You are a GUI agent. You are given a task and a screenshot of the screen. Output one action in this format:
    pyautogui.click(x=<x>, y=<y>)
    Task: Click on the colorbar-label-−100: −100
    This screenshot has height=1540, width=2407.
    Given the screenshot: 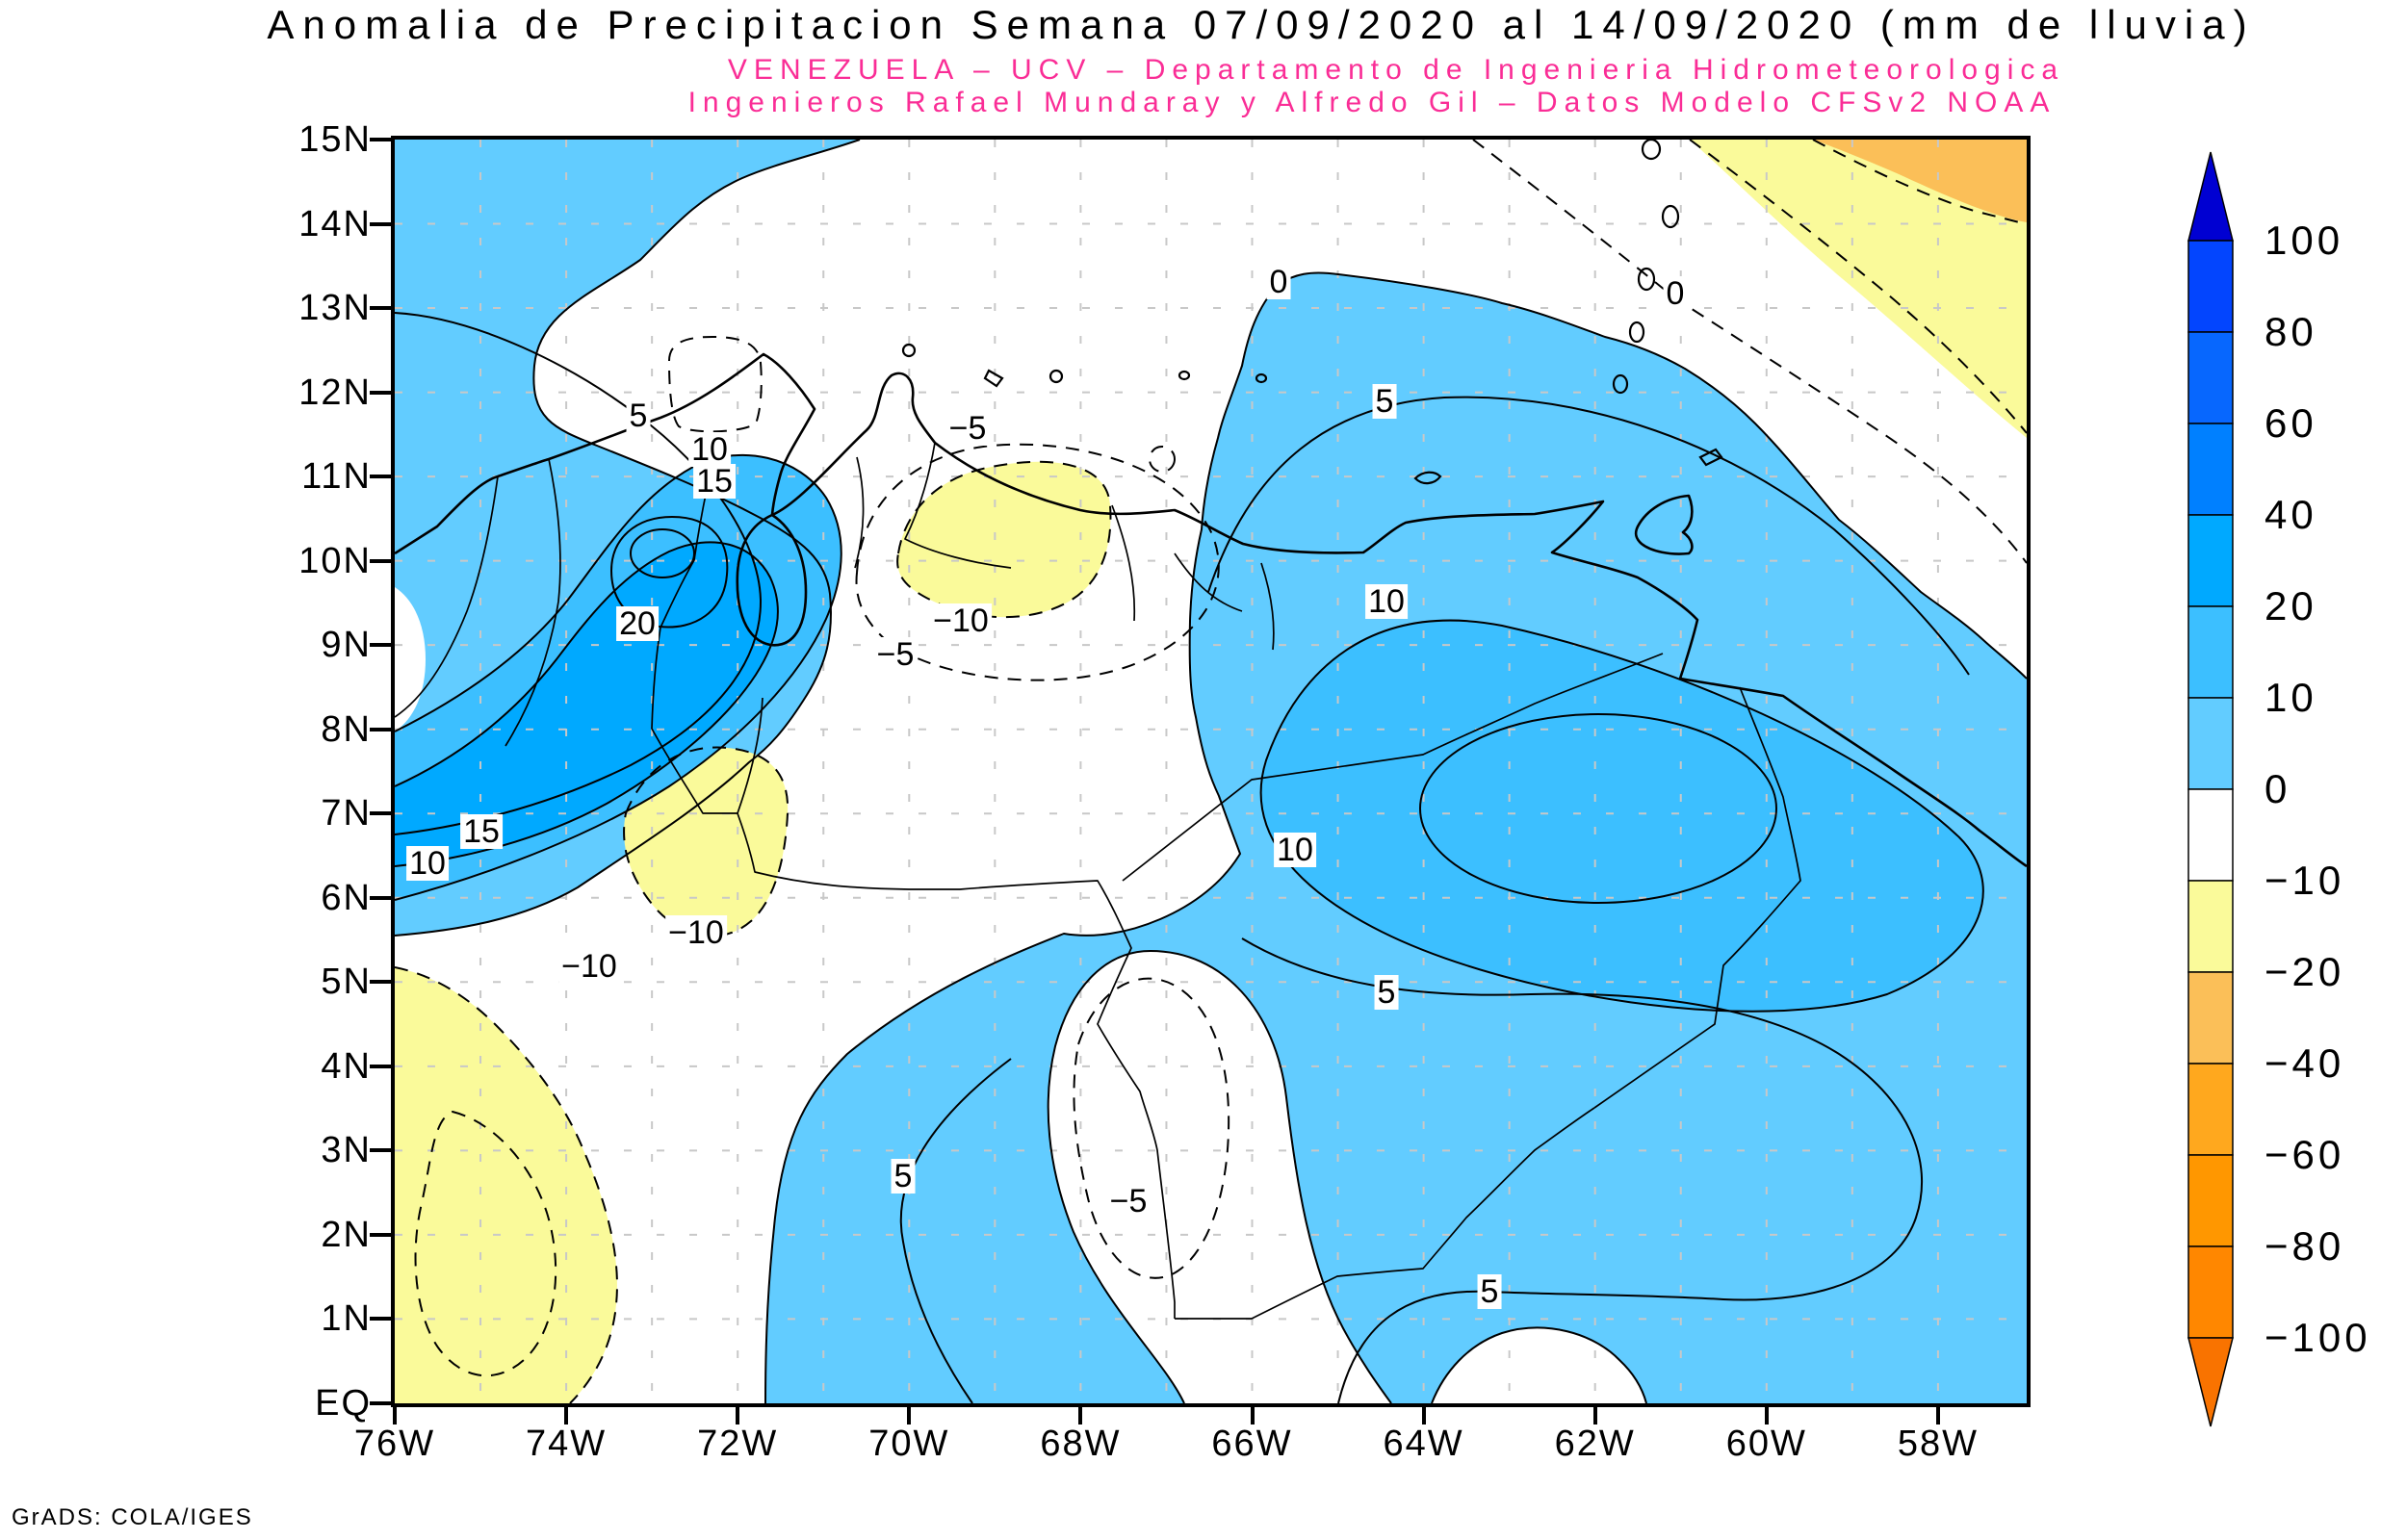 What is the action you would take?
    pyautogui.click(x=2318, y=1337)
    